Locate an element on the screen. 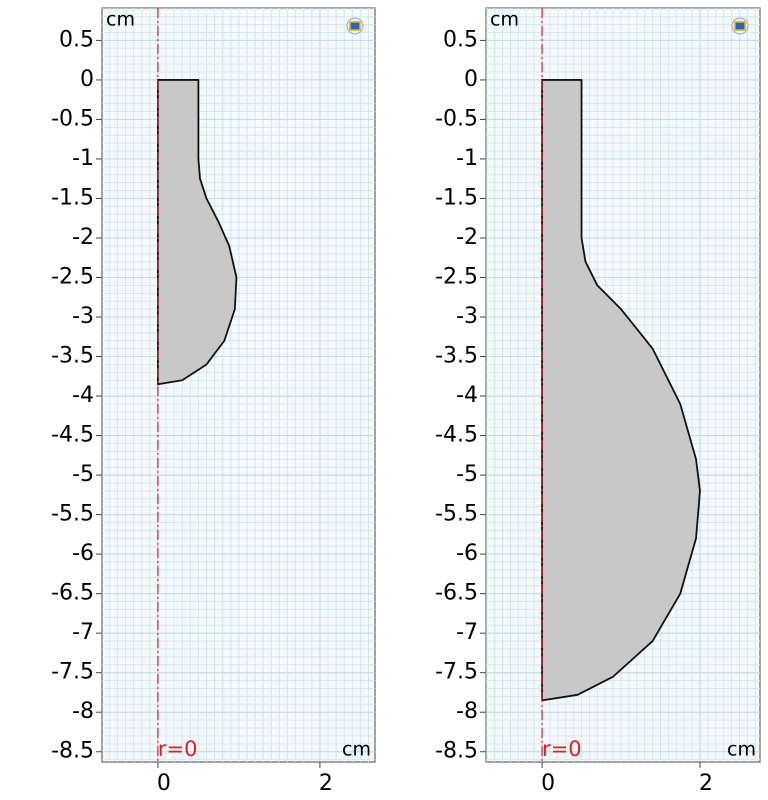 This screenshot has width=768, height=800. geometry-shape is located at coordinates (197, 232).